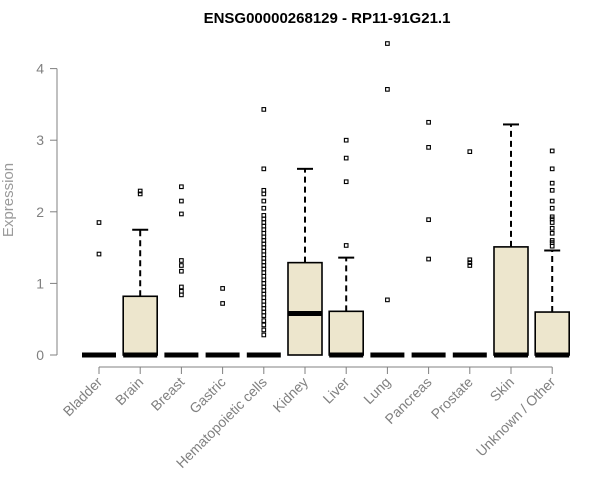 Image resolution: width=600 pixels, height=500 pixels. I want to click on x-tick-label: Lung, so click(376, 390).